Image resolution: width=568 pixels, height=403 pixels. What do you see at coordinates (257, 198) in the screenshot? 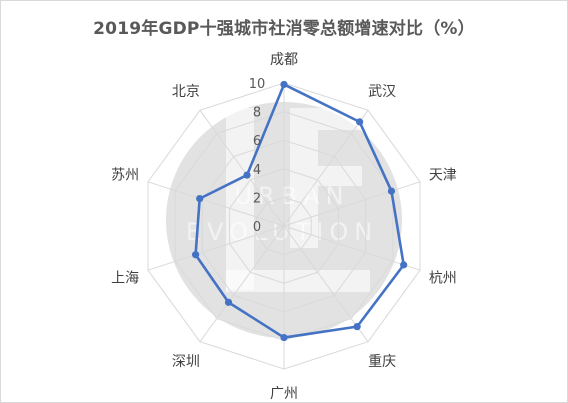
I see `tick-label-2: 2` at bounding box center [257, 198].